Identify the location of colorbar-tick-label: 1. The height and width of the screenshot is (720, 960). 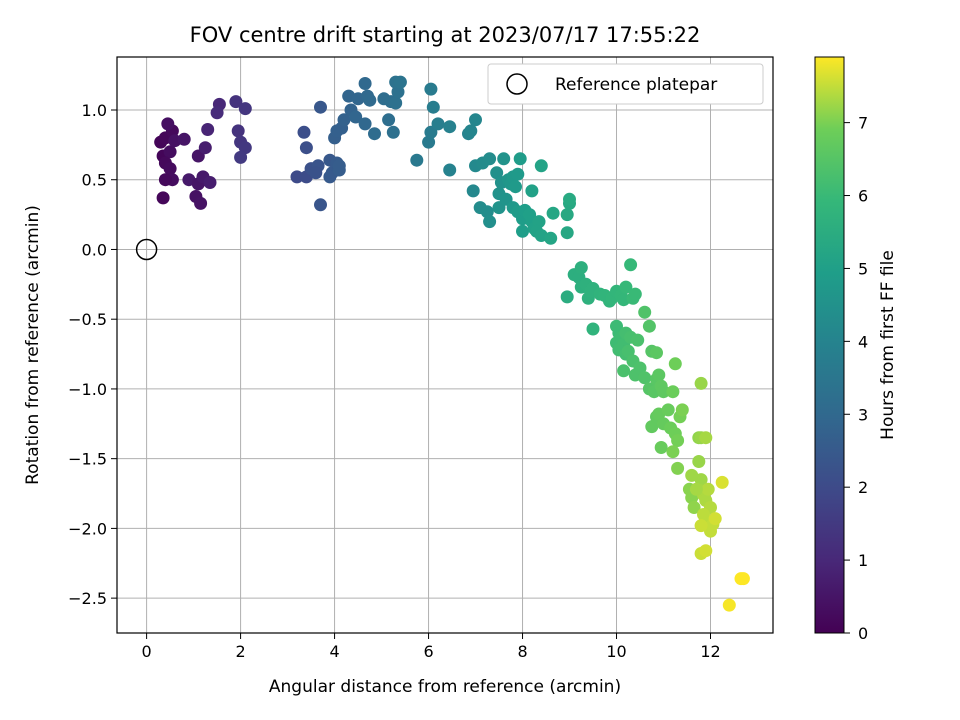
(863, 560).